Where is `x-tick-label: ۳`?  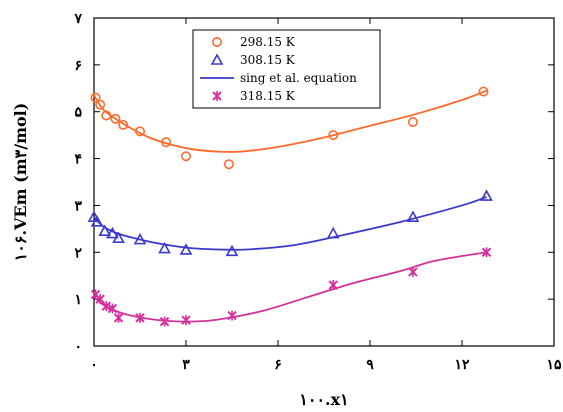 x-tick-label: ۳ is located at coordinates (186, 365).